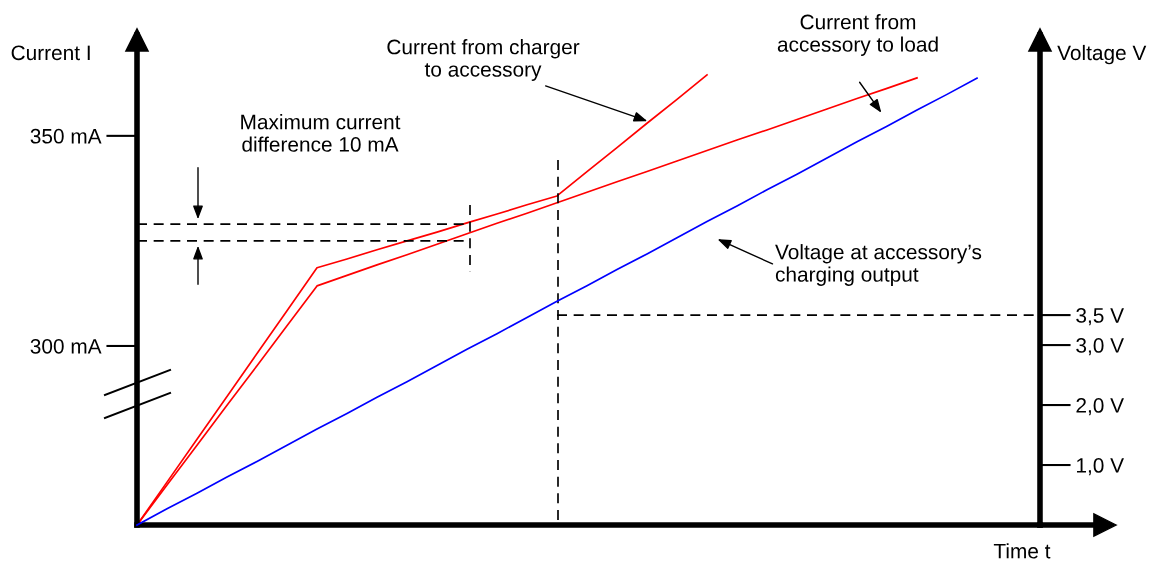  What do you see at coordinates (66, 346) in the screenshot?
I see `y-tick-label: 300 mA` at bounding box center [66, 346].